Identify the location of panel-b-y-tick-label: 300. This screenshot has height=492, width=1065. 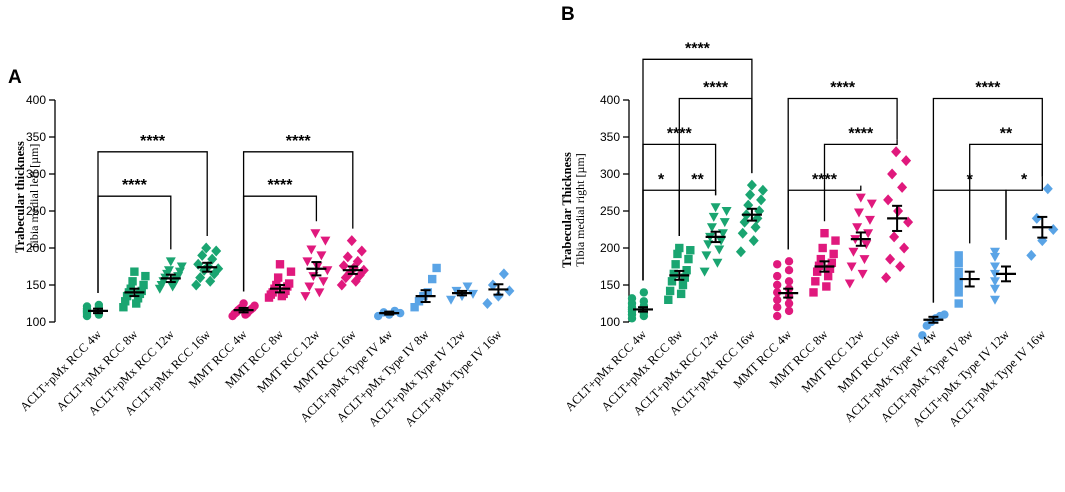
(610, 174).